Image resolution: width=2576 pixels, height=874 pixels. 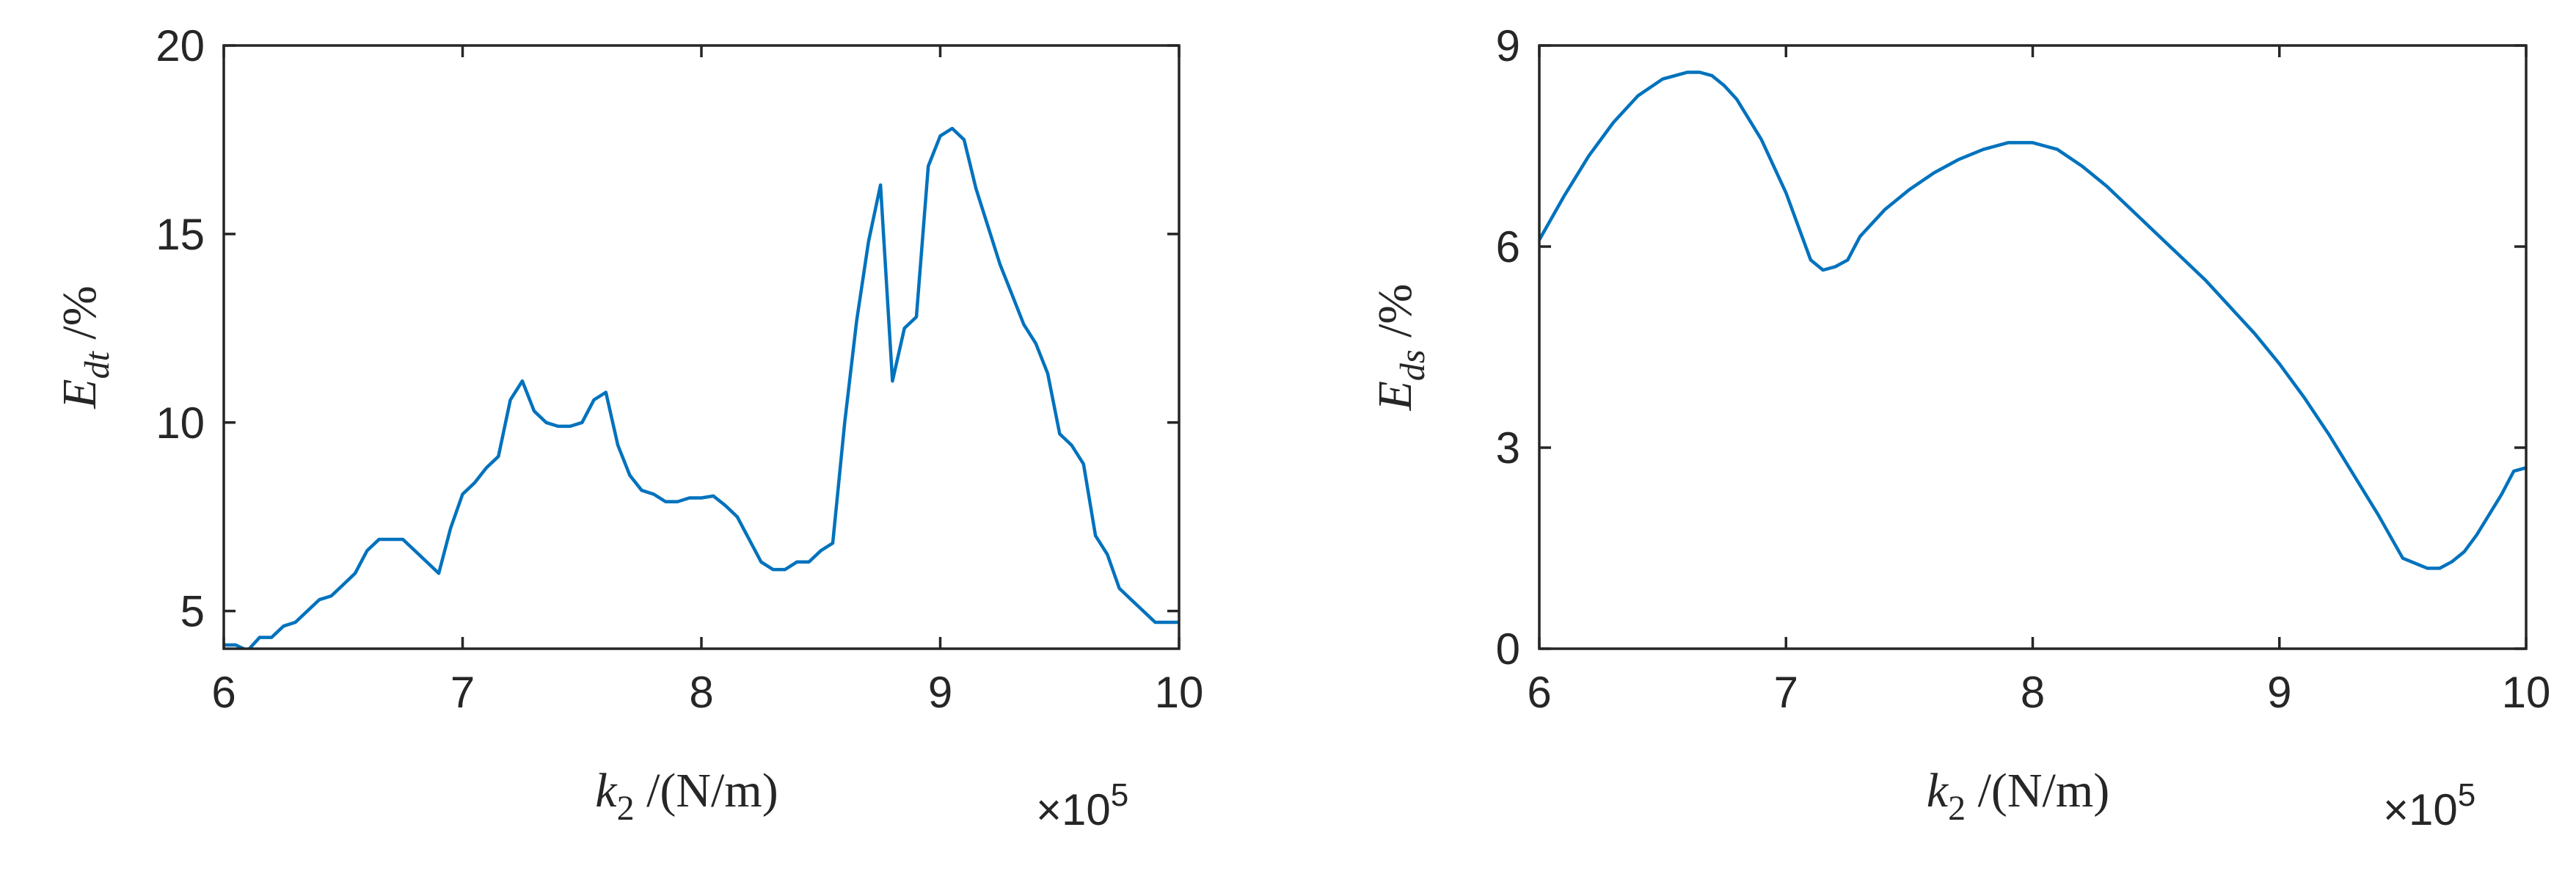 I want to click on y-tick-label: 6, so click(x=1508, y=247).